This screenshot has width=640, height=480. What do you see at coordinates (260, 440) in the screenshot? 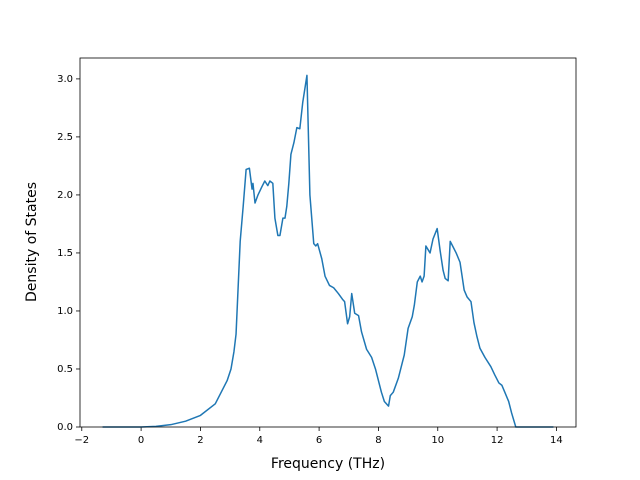
I see `x-tick-label: 4` at bounding box center [260, 440].